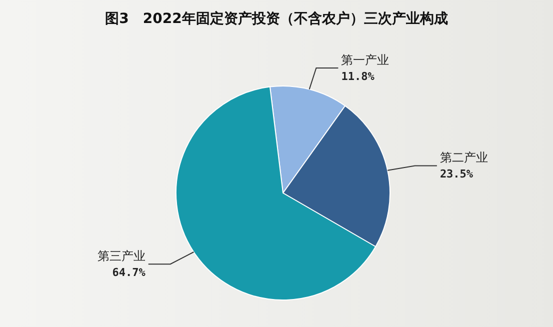 Image resolution: width=553 pixels, height=327 pixels. Describe the element at coordinates (457, 174) in the screenshot. I see `data-label: 23.5%` at that location.